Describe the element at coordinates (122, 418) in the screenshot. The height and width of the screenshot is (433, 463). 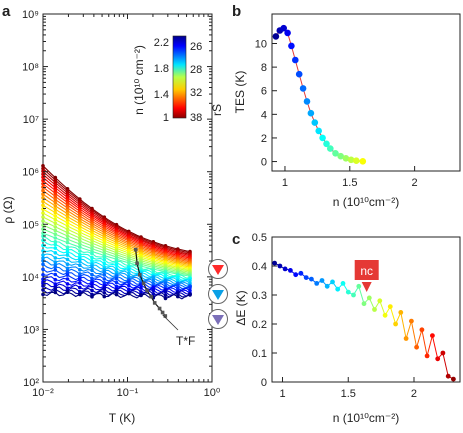
I see `panel-a-xlabel: T (K)` at that location.